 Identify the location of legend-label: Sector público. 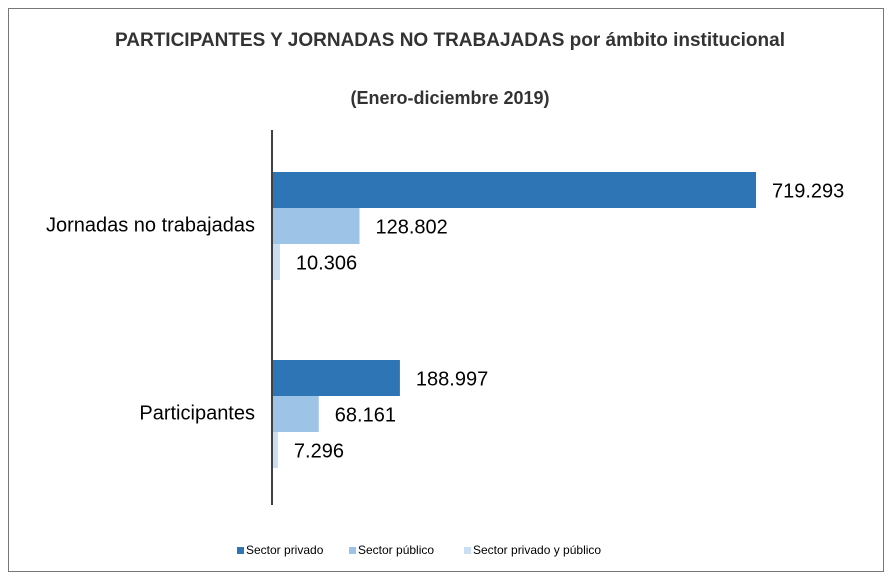
(396, 550).